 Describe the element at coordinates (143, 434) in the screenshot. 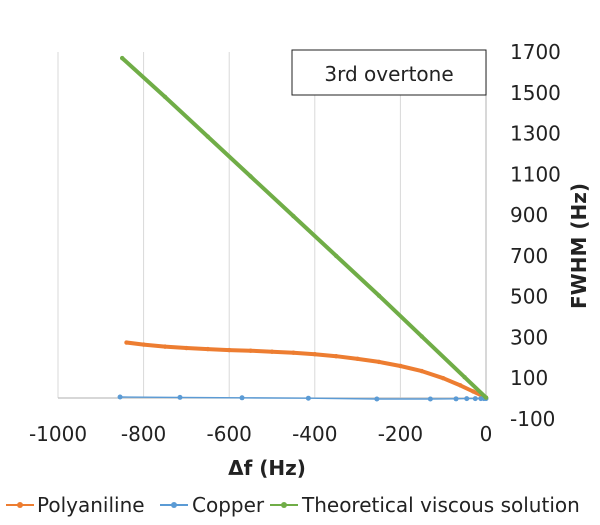

I see `x-tick-label: -800` at that location.